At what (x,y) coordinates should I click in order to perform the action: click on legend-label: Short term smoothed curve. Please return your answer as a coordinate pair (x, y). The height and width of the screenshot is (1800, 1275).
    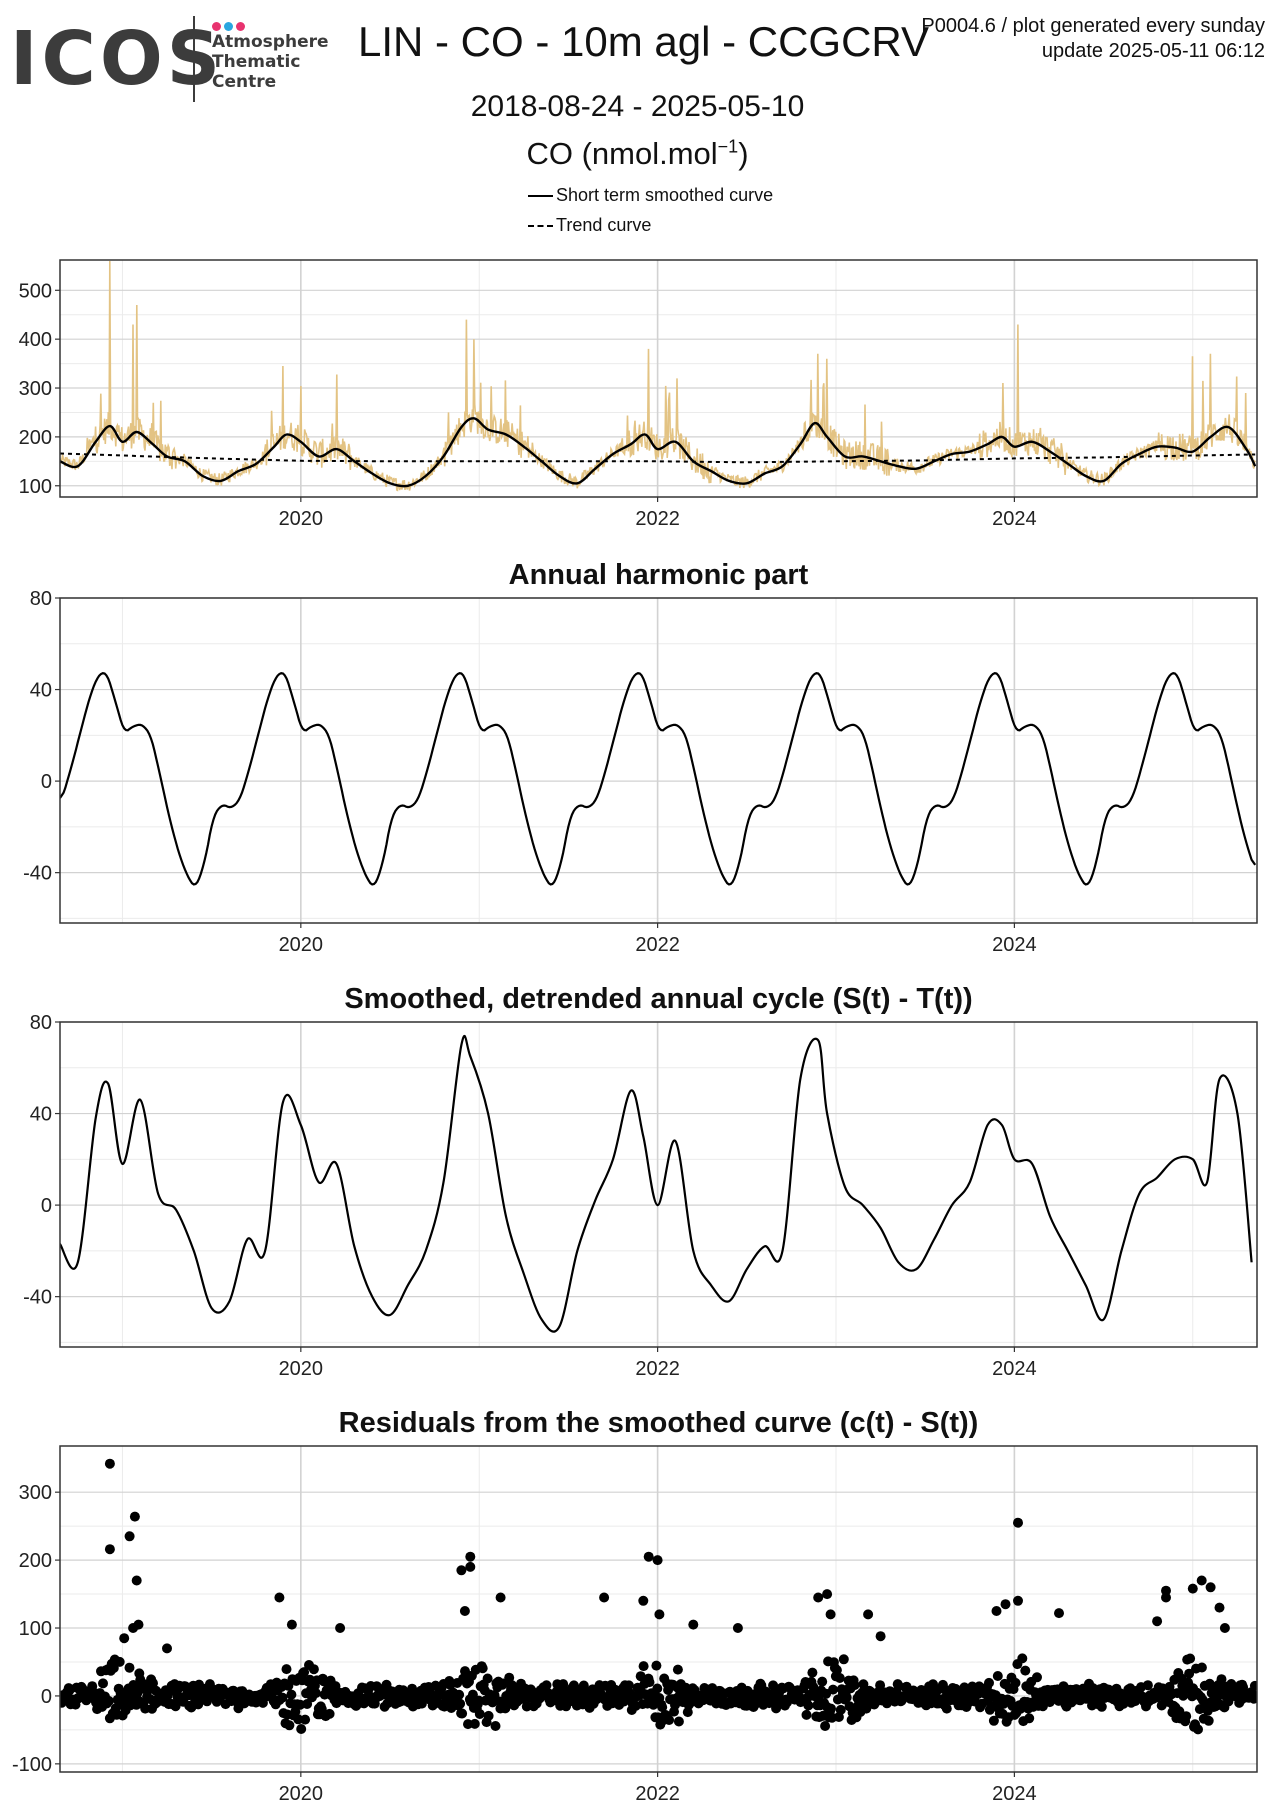
    Looking at the image, I should click on (665, 195).